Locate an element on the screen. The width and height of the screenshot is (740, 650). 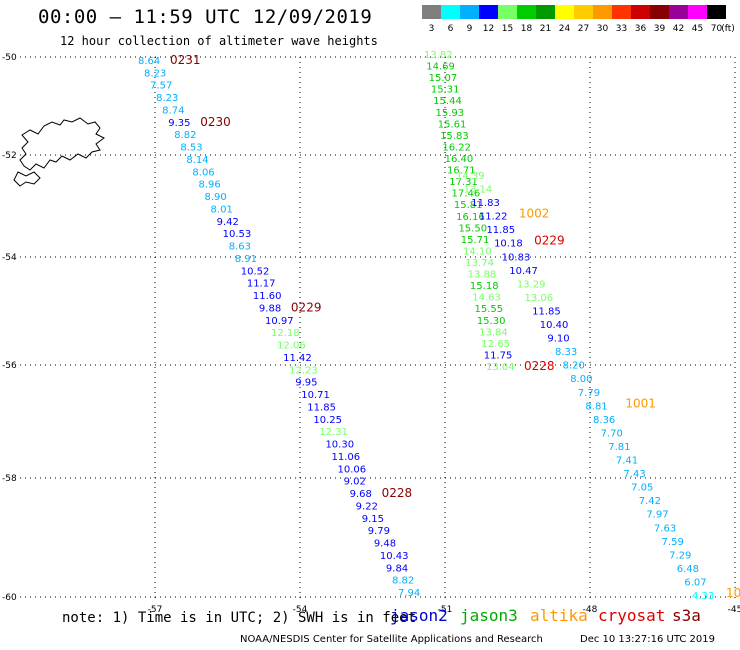
track-right-swh-value: 6.07 is located at coordinates (695, 582).